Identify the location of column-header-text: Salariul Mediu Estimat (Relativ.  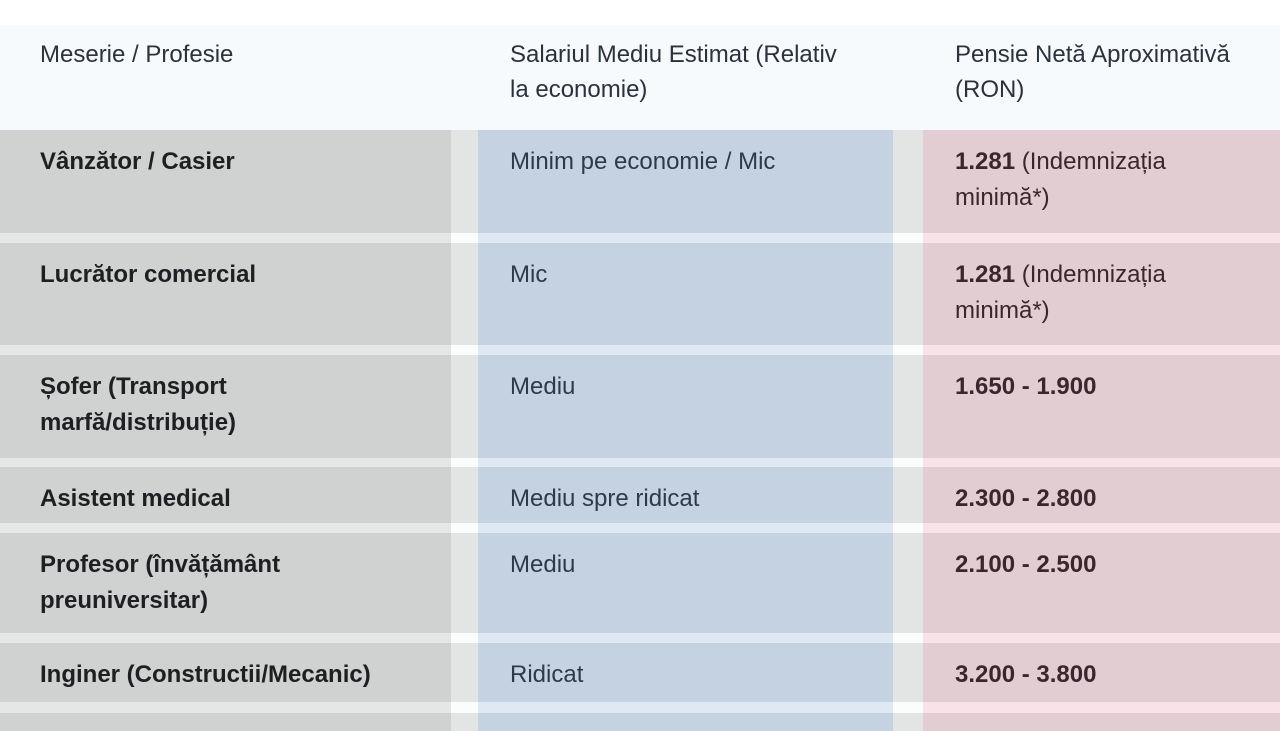
(673, 54).